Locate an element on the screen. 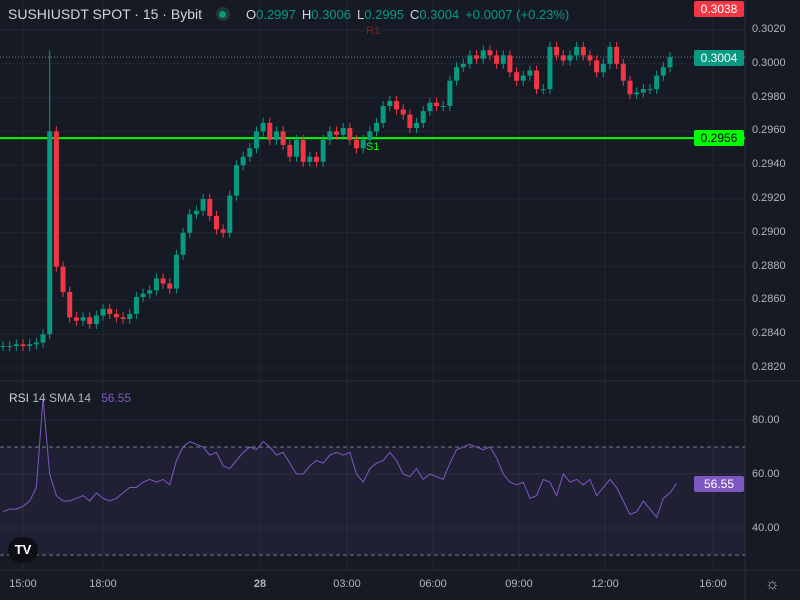  open-value: 0.2997 is located at coordinates (276, 14).